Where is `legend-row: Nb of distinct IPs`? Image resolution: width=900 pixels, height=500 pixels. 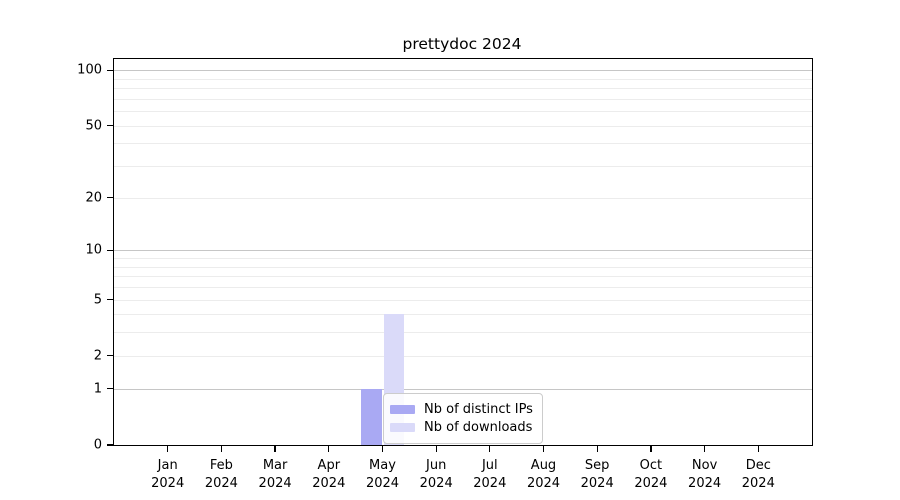
legend-row: Nb of distinct IPs is located at coordinates (462, 409).